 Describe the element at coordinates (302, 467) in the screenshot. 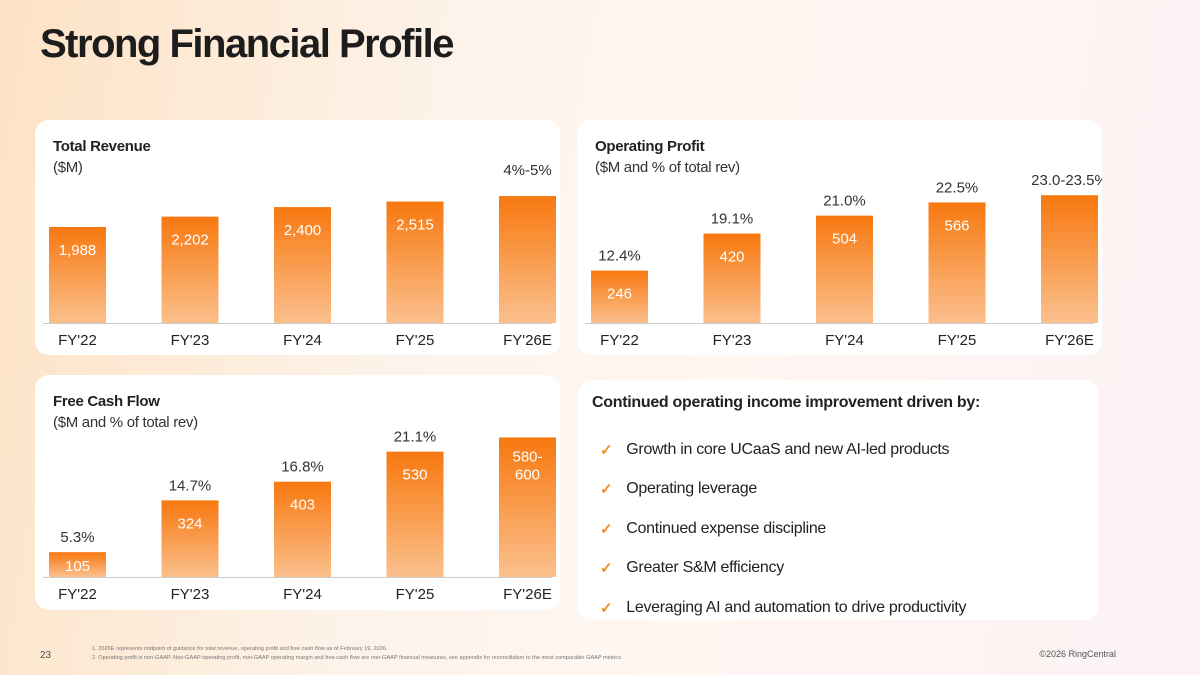

I see `bar-percent-label: 16.8%` at that location.